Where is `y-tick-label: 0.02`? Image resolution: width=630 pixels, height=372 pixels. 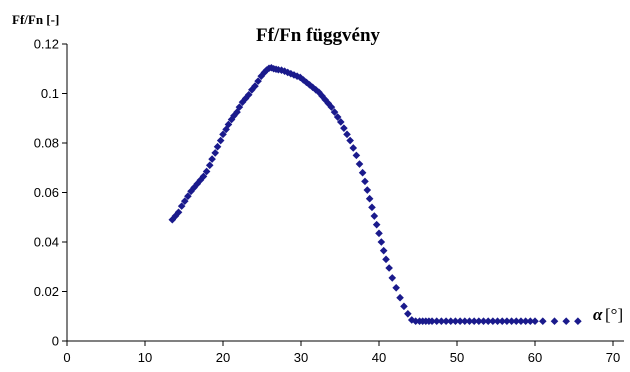
y-tick-label: 0.02 is located at coordinates (46, 291).